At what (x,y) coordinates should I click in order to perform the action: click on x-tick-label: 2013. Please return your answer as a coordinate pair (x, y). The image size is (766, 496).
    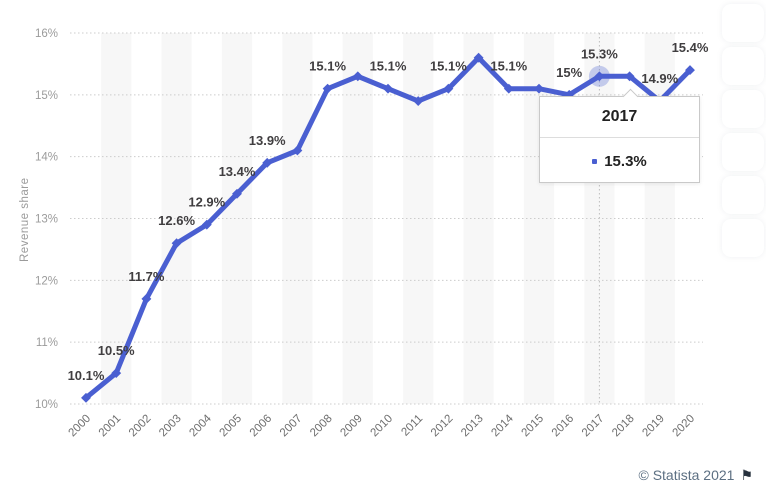
    Looking at the image, I should click on (472, 426).